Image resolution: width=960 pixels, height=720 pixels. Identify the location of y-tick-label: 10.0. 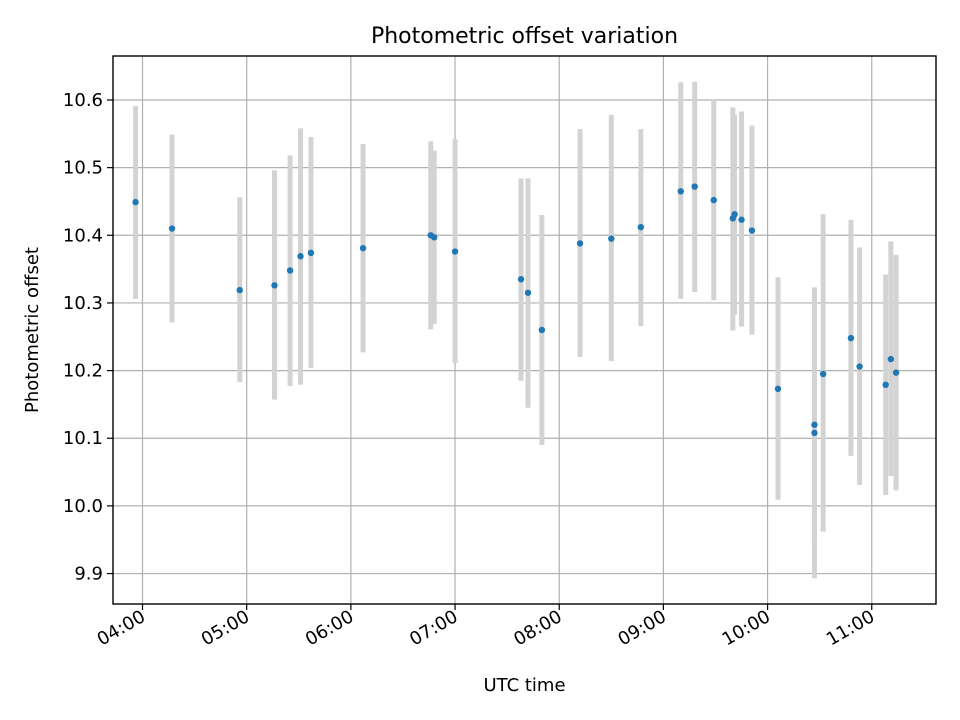
(83, 506).